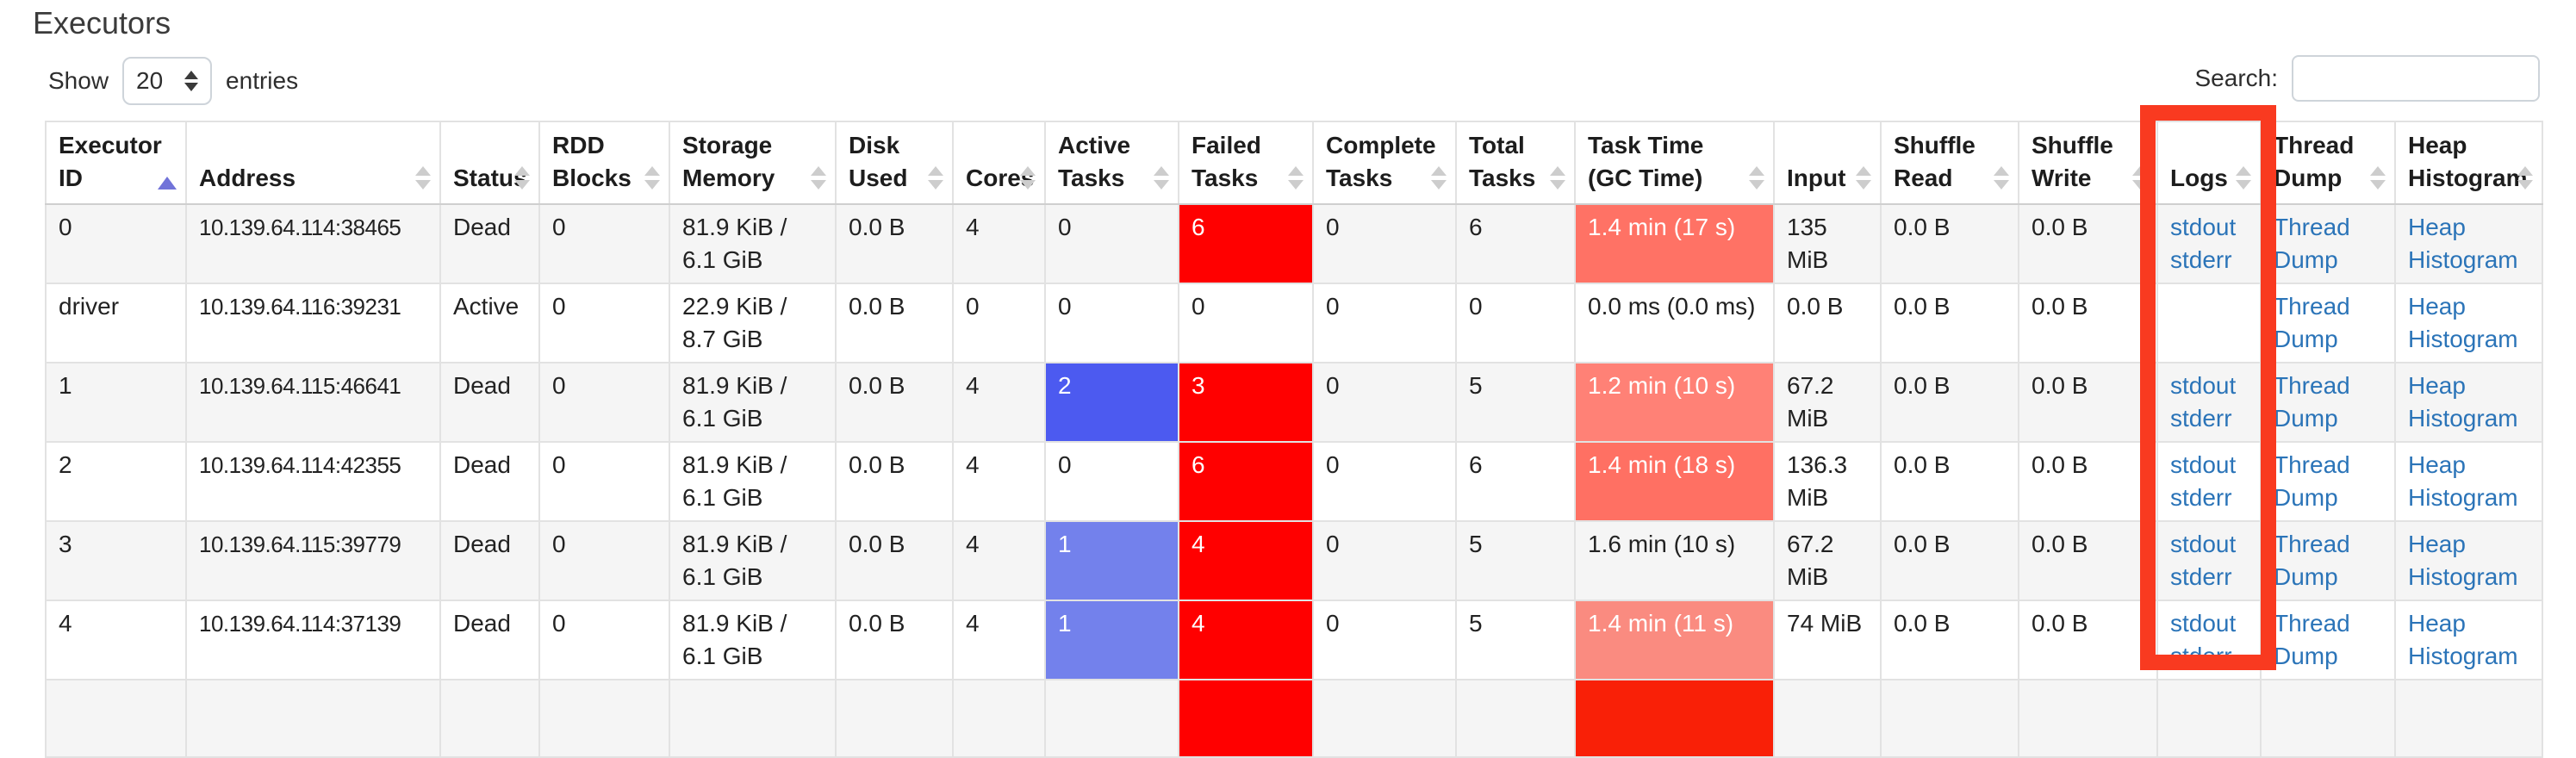 This screenshot has width=2576, height=758. I want to click on cell-id, so click(116, 718).